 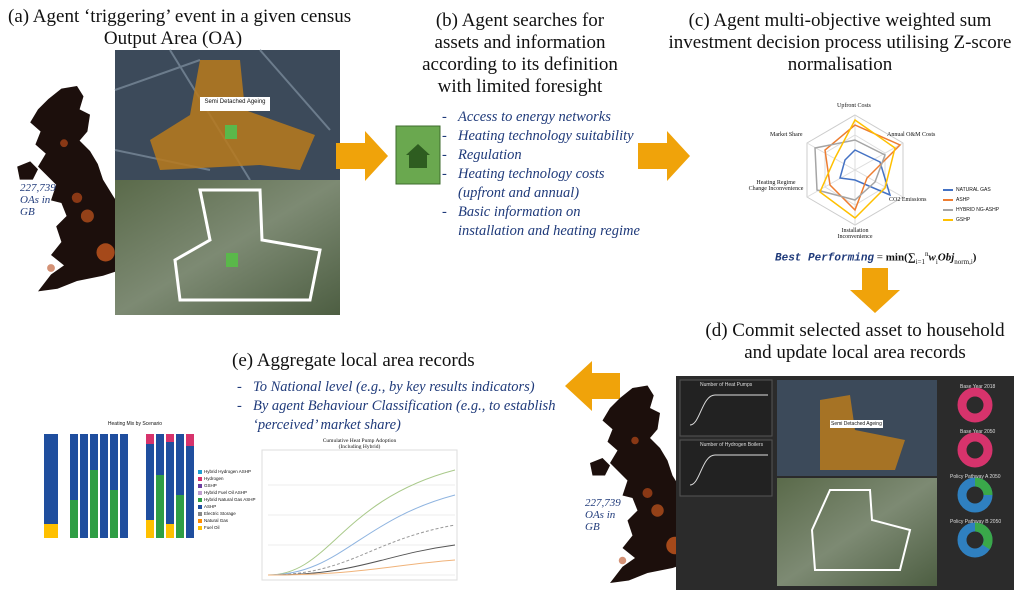 I want to click on legend-entry: HYBRID NG-ASHP, so click(x=978, y=210).